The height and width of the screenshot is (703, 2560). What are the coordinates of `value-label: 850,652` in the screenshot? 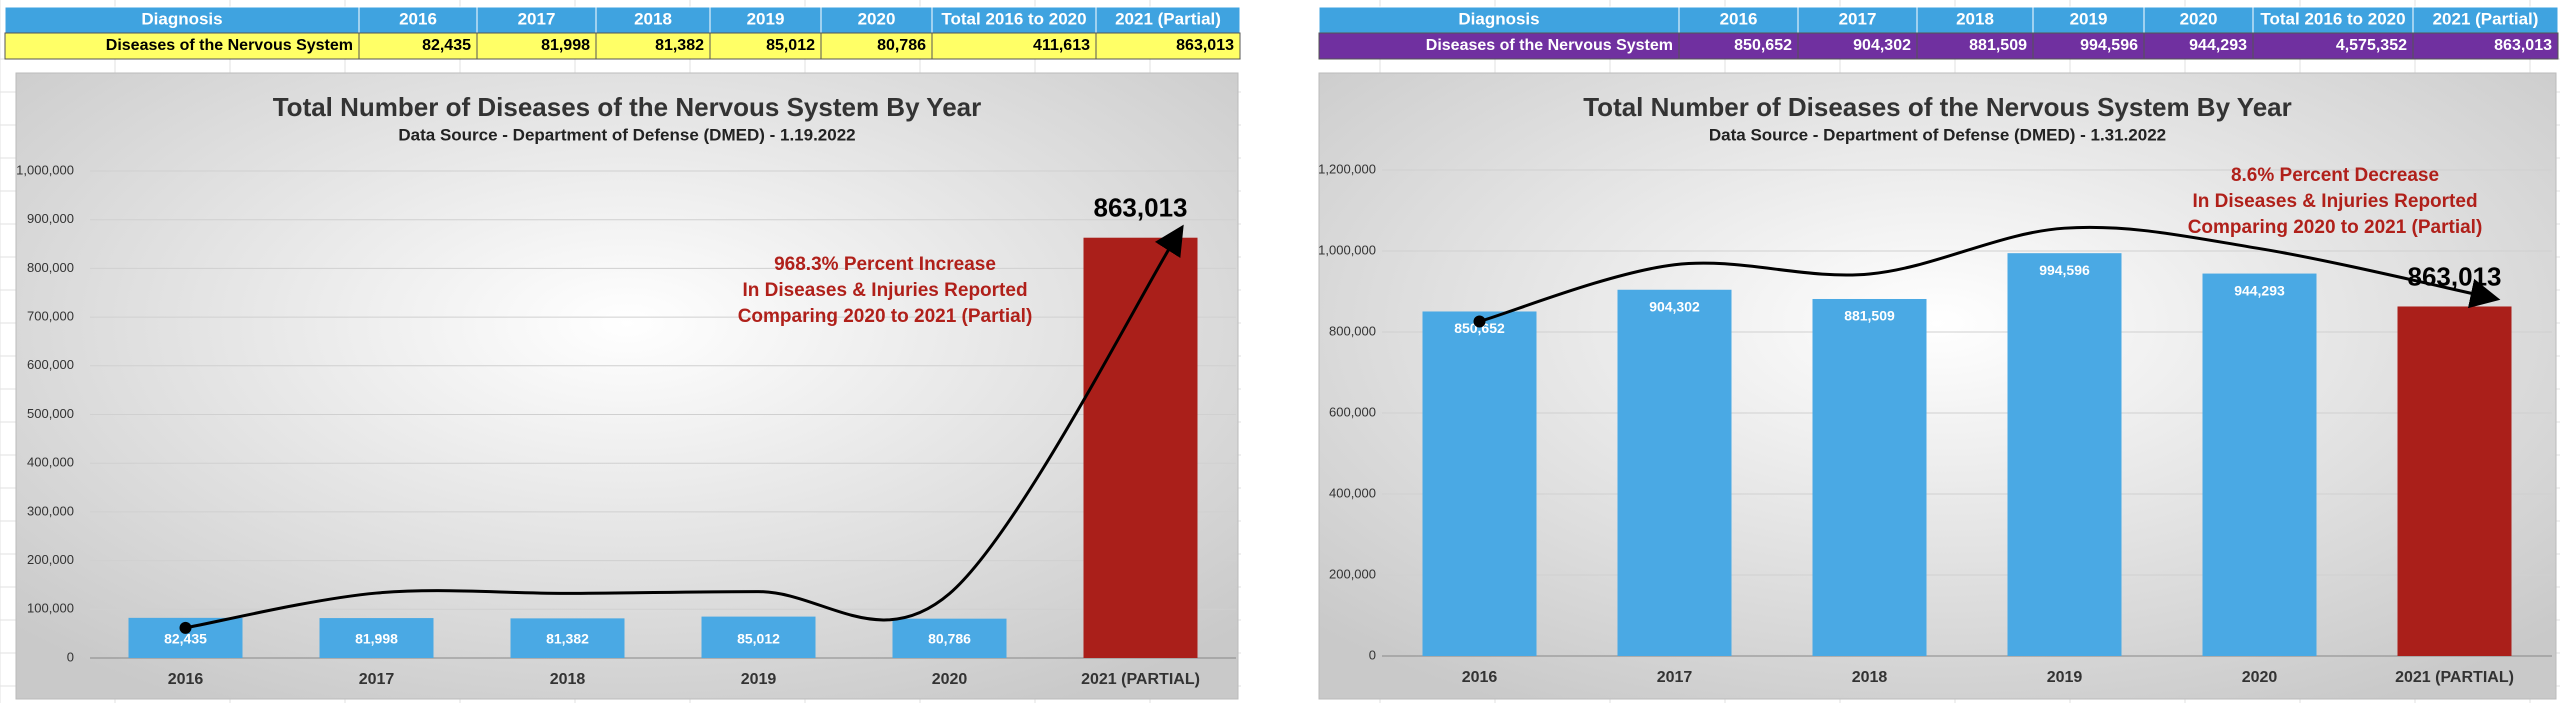 It's located at (1479, 328).